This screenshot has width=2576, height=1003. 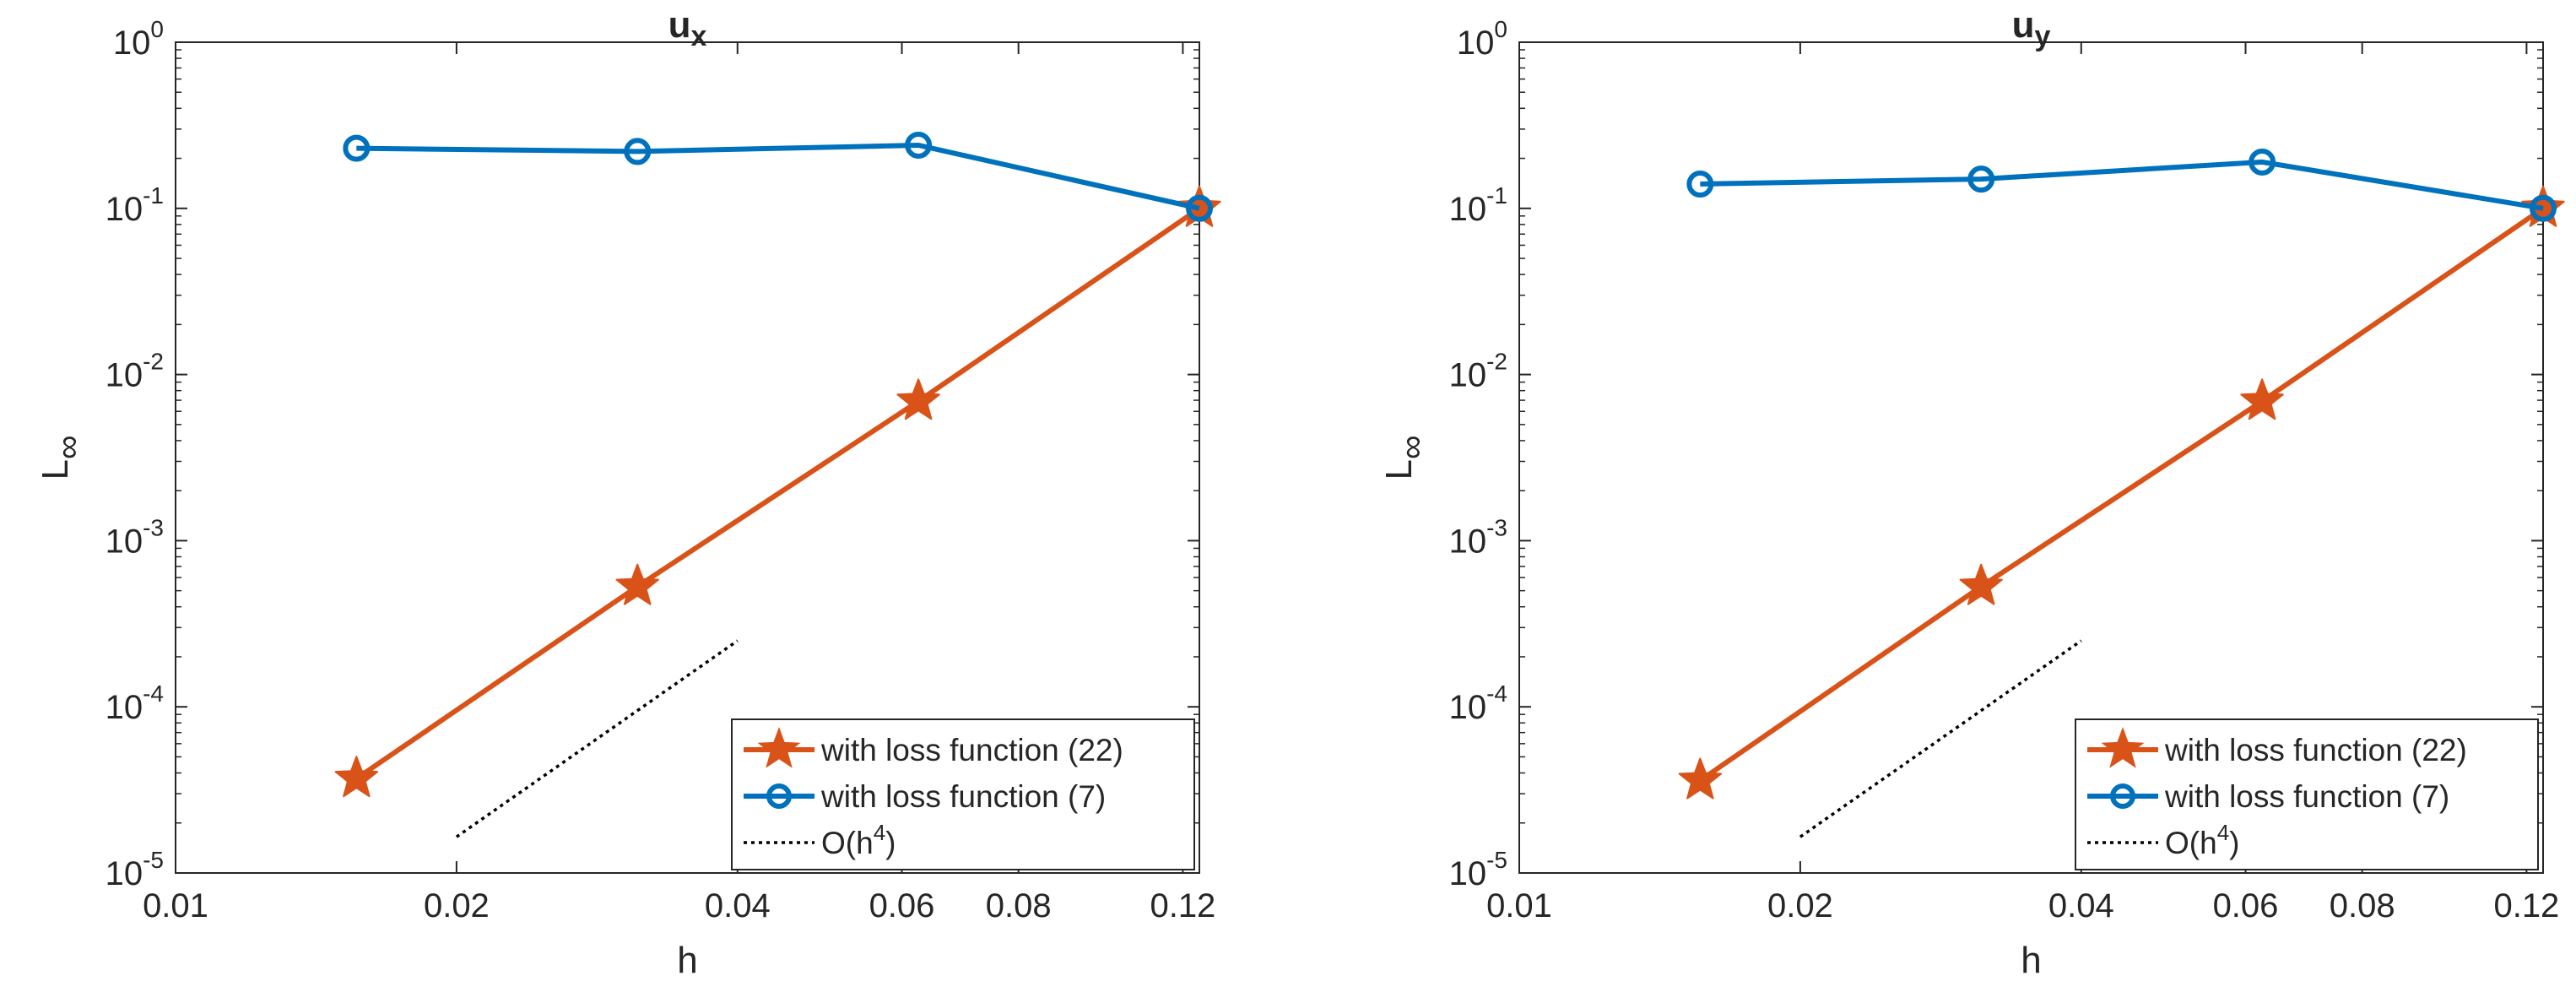 What do you see at coordinates (687, 28) in the screenshot?
I see `chart-title: ux` at bounding box center [687, 28].